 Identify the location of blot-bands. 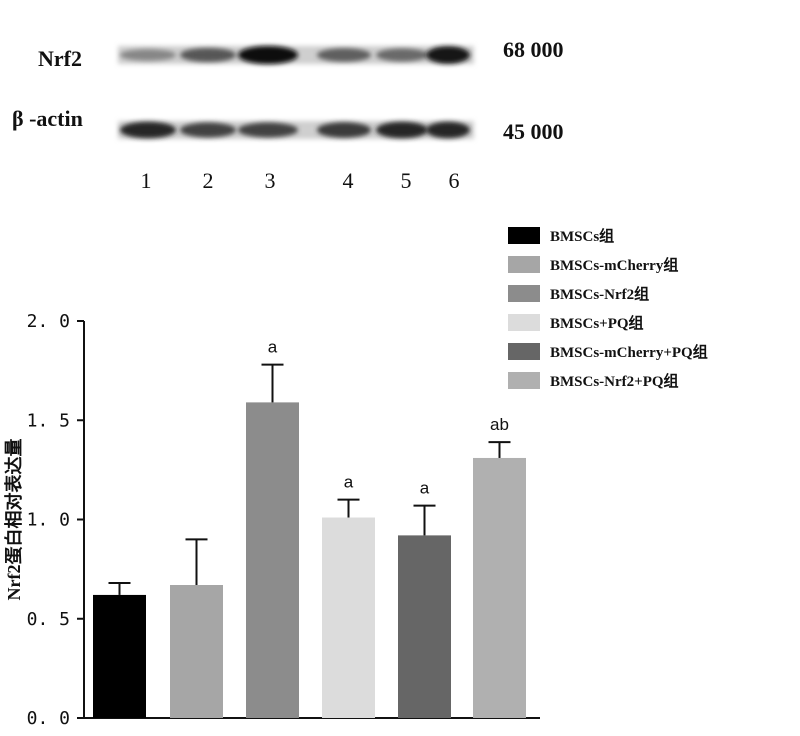
(296, 92).